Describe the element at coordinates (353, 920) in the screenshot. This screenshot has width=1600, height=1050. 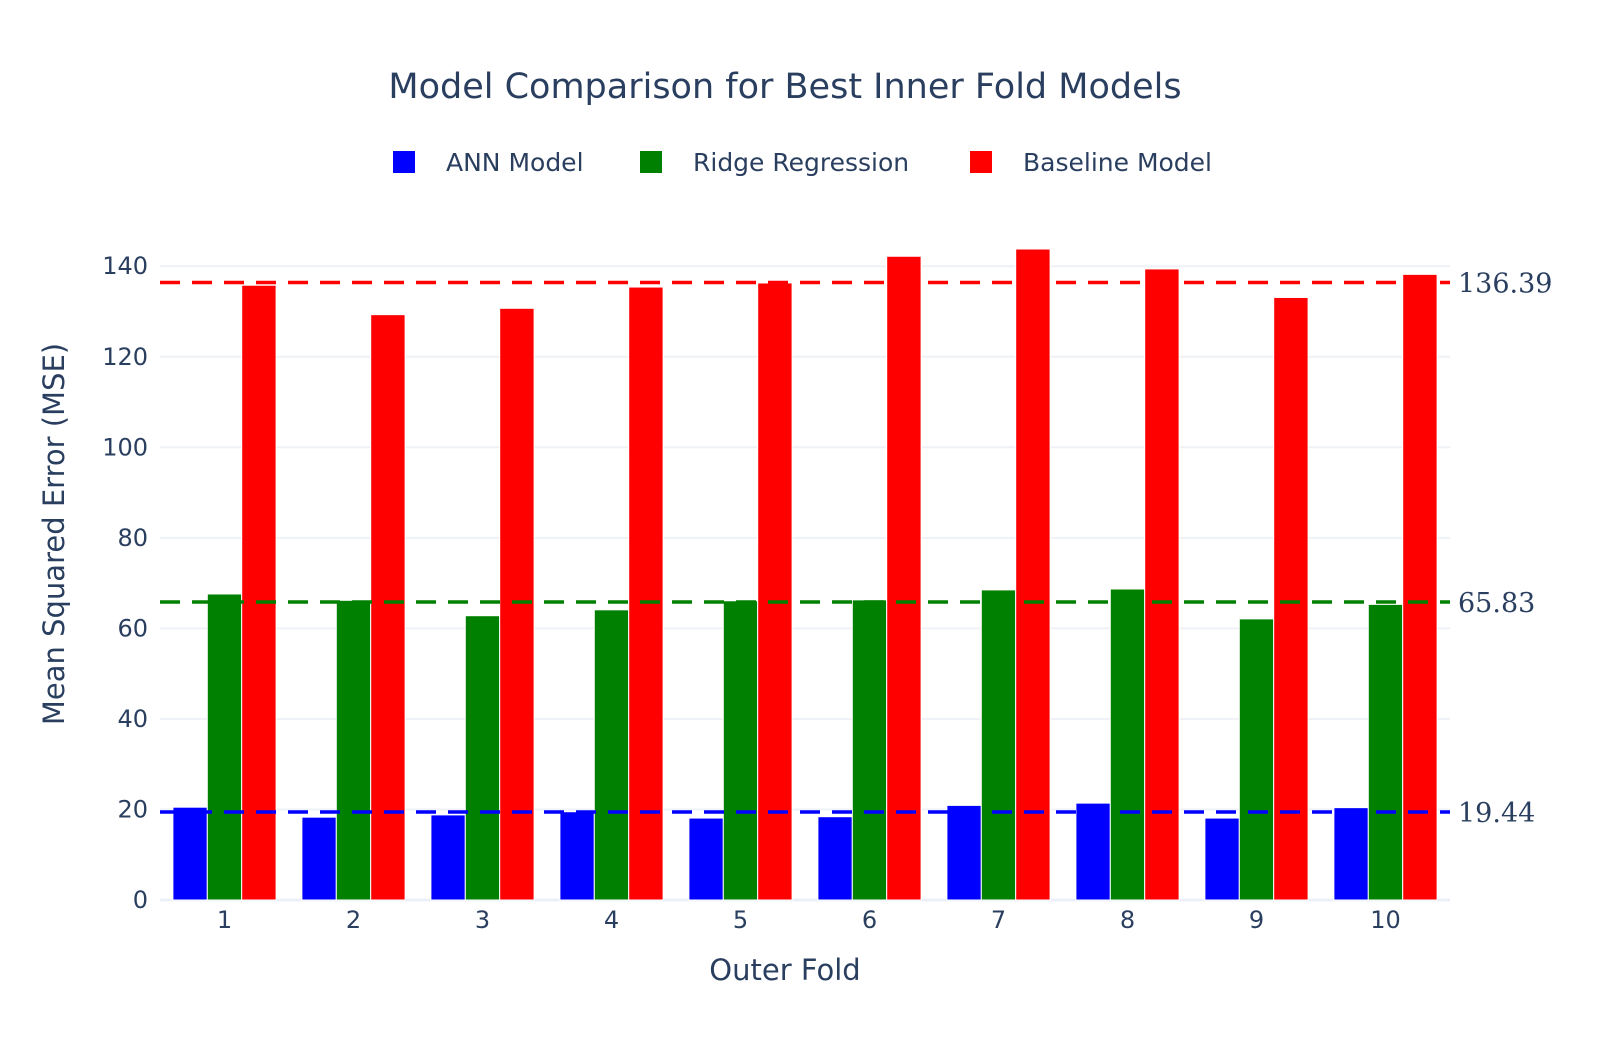
I see `x-tick-label: 2` at that location.